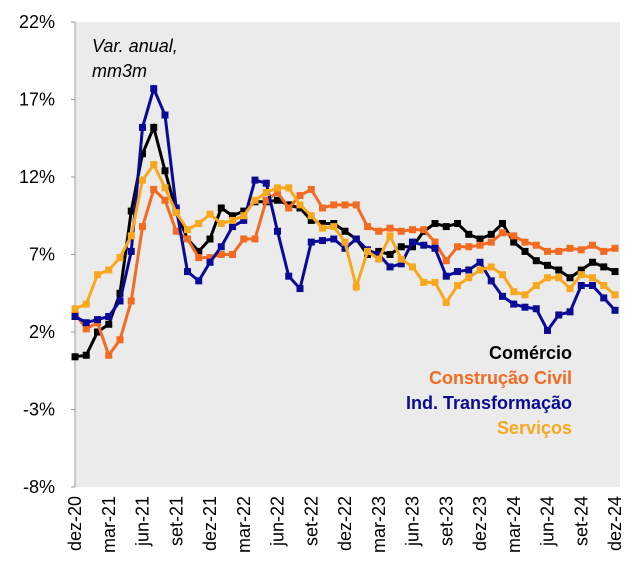  I want to click on x-tick-label: jun-23, so click(413, 521).